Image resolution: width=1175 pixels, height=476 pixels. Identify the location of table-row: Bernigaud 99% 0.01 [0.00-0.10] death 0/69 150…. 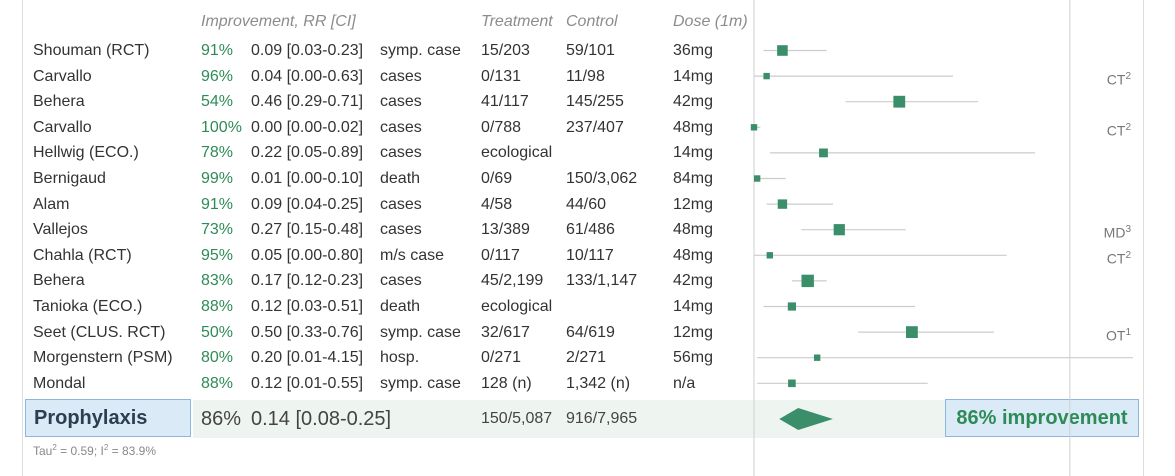
(587, 178).